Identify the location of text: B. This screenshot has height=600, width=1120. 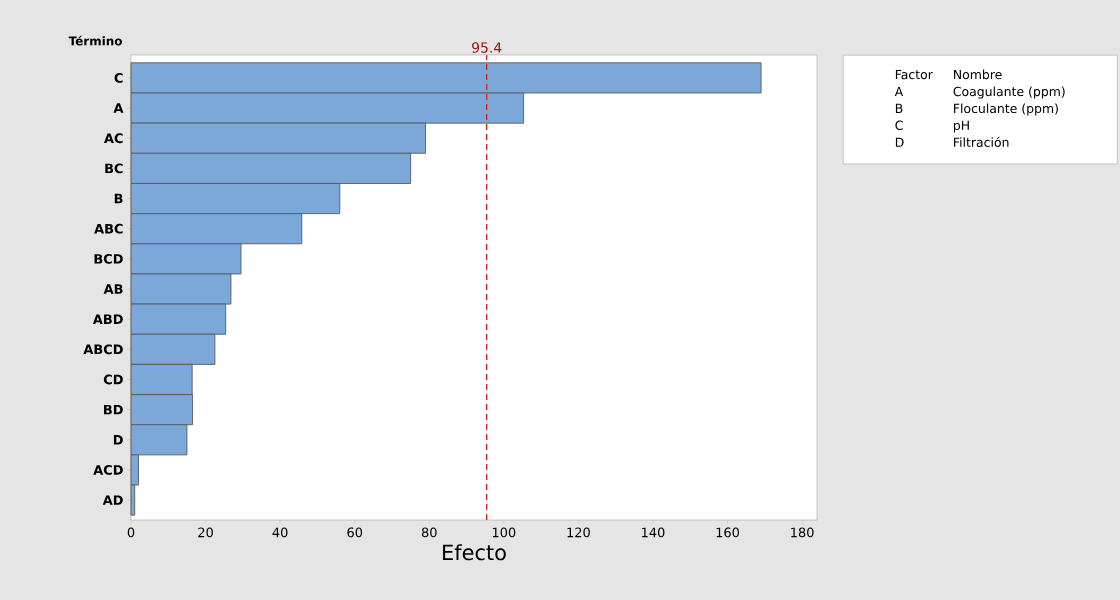
(899, 108).